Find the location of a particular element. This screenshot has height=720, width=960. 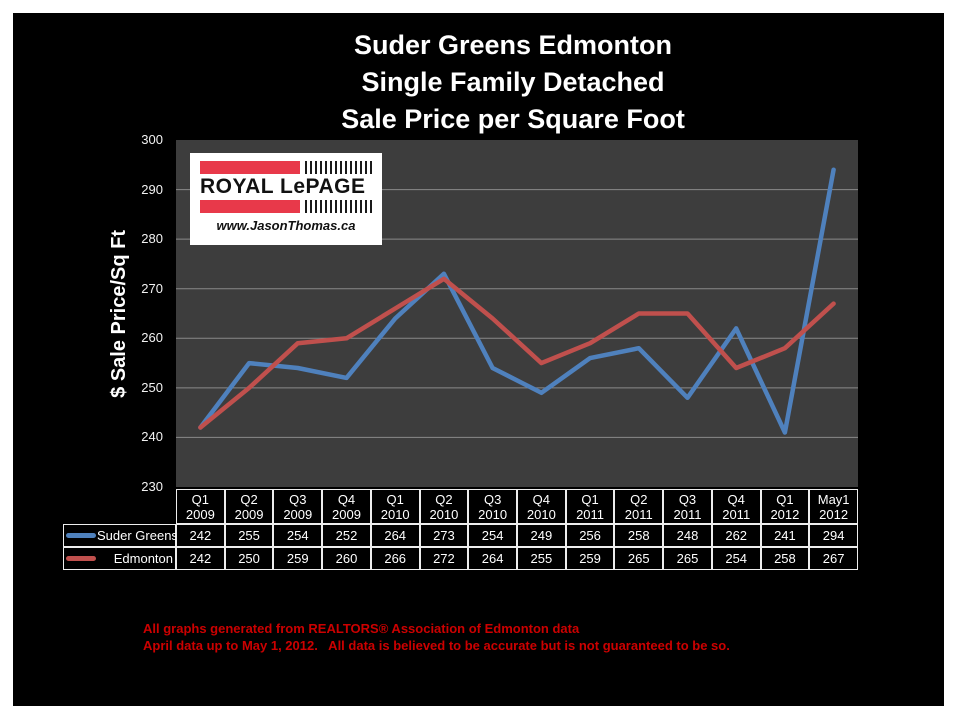

table-column-header: Q2 2011 is located at coordinates (639, 506).